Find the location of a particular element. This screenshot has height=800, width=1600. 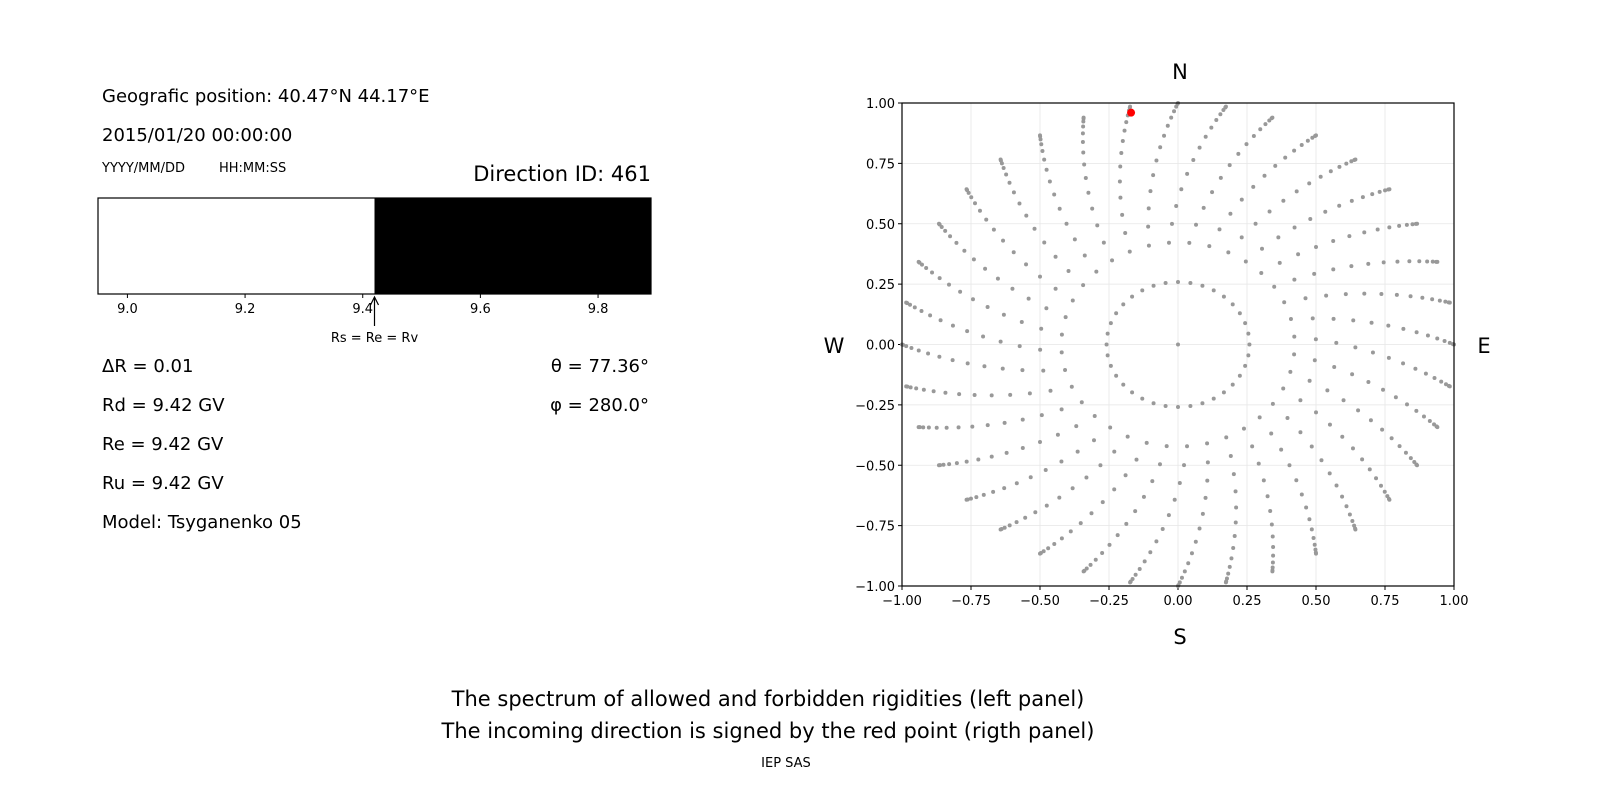

y-tick-label: −0.75 is located at coordinates (875, 527).